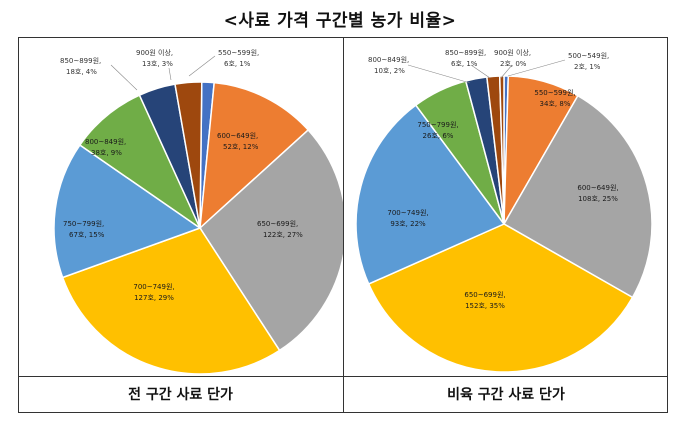 This screenshot has height=427, width=680. Describe the element at coordinates (554, 92) in the screenshot. I see `slice-label-band-2-1: 550~599원,` at that location.